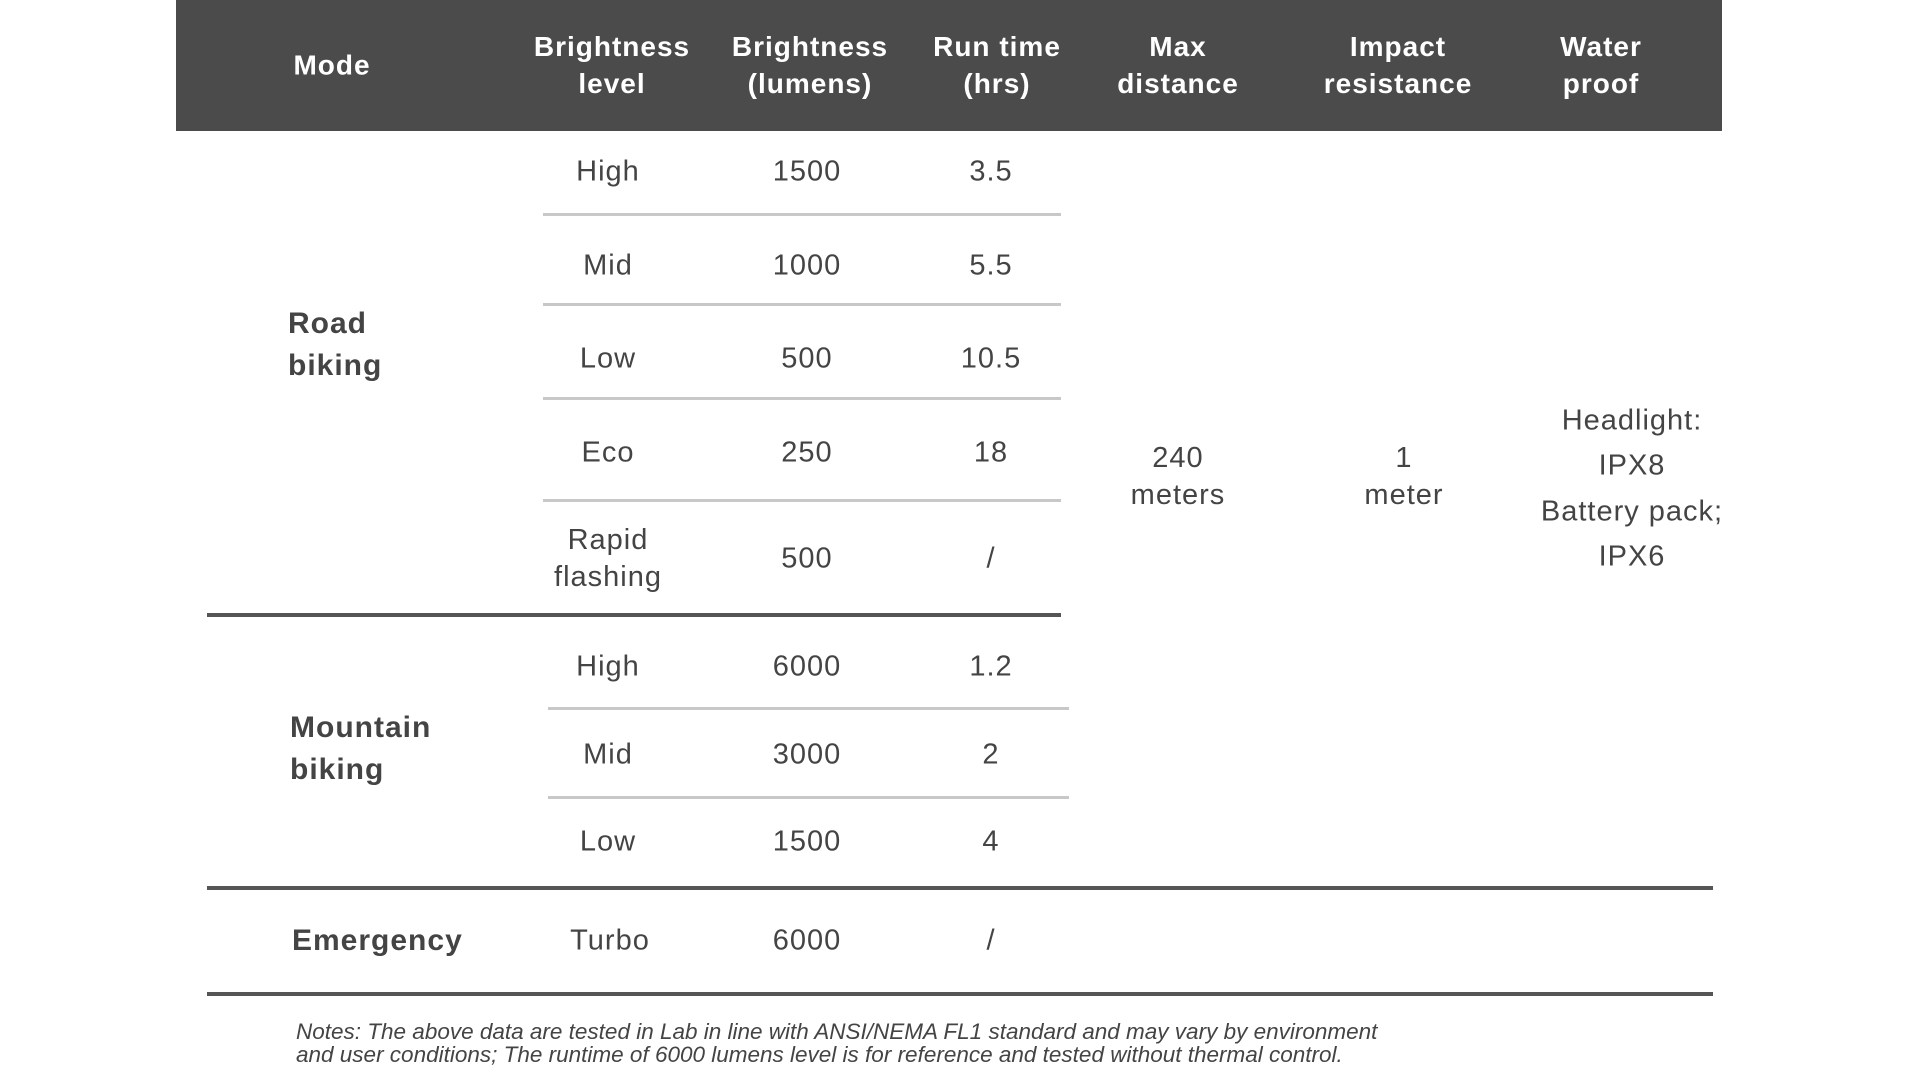  What do you see at coordinates (332, 65) in the screenshot?
I see `header-mode: Mode` at bounding box center [332, 65].